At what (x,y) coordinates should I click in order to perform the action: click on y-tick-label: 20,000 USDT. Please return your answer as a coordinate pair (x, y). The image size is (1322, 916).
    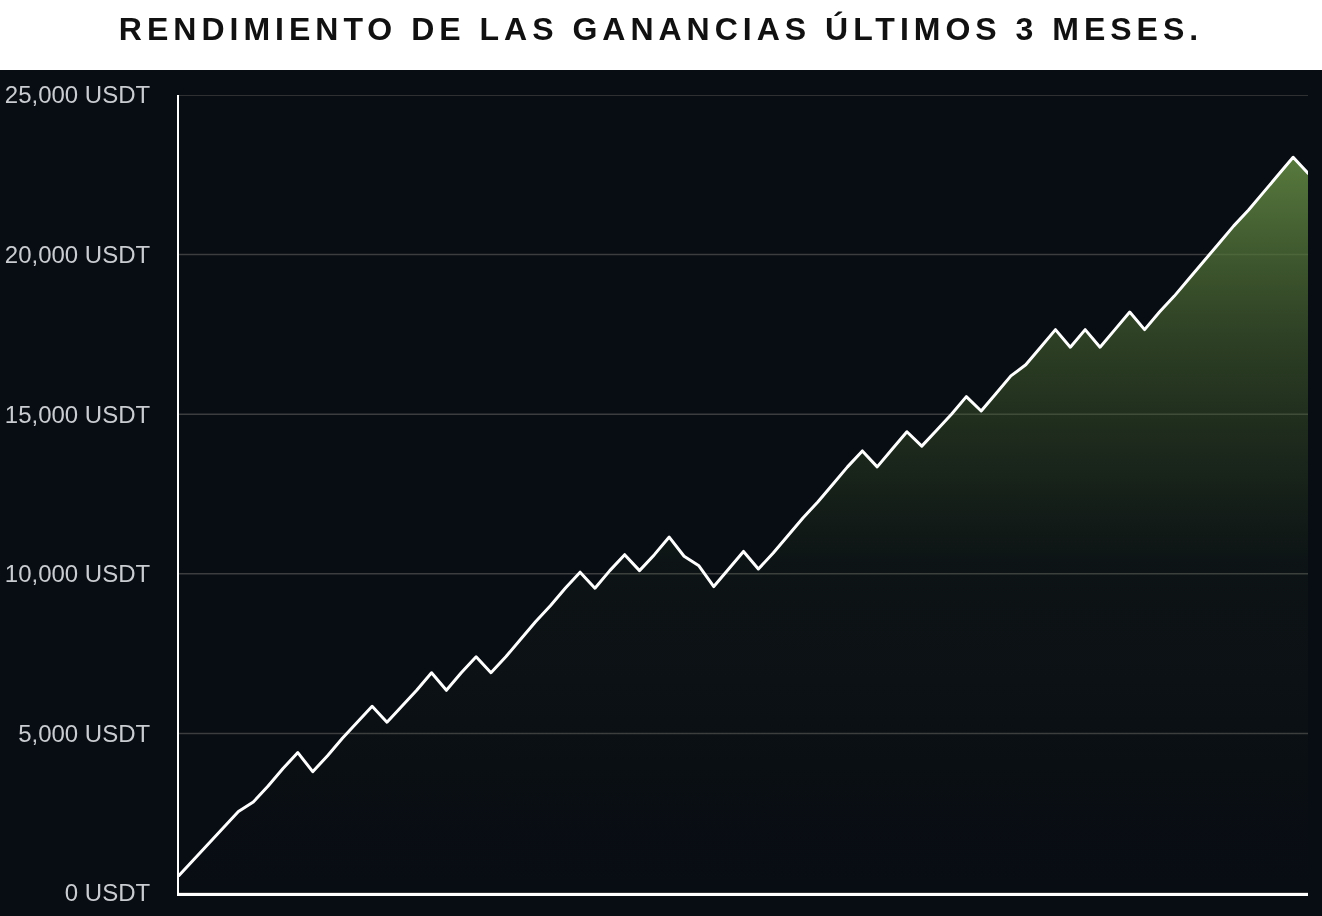
    Looking at the image, I should click on (77, 254).